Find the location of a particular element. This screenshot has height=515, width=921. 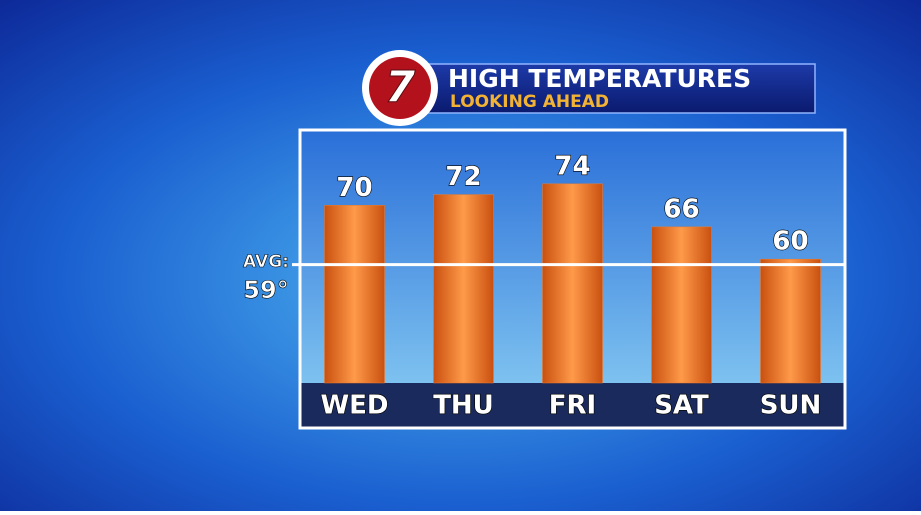

logo-disc is located at coordinates (400, 88).